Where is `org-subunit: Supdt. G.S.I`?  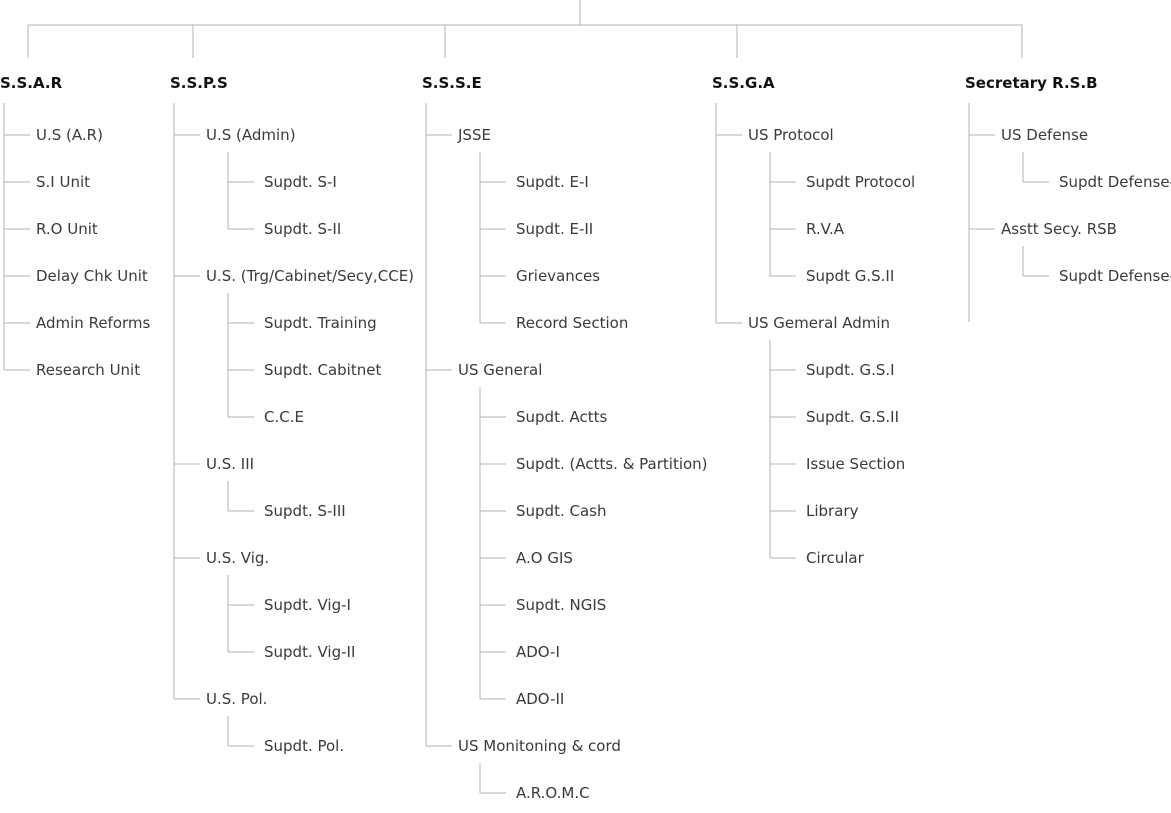 org-subunit: Supdt. G.S.I is located at coordinates (850, 370).